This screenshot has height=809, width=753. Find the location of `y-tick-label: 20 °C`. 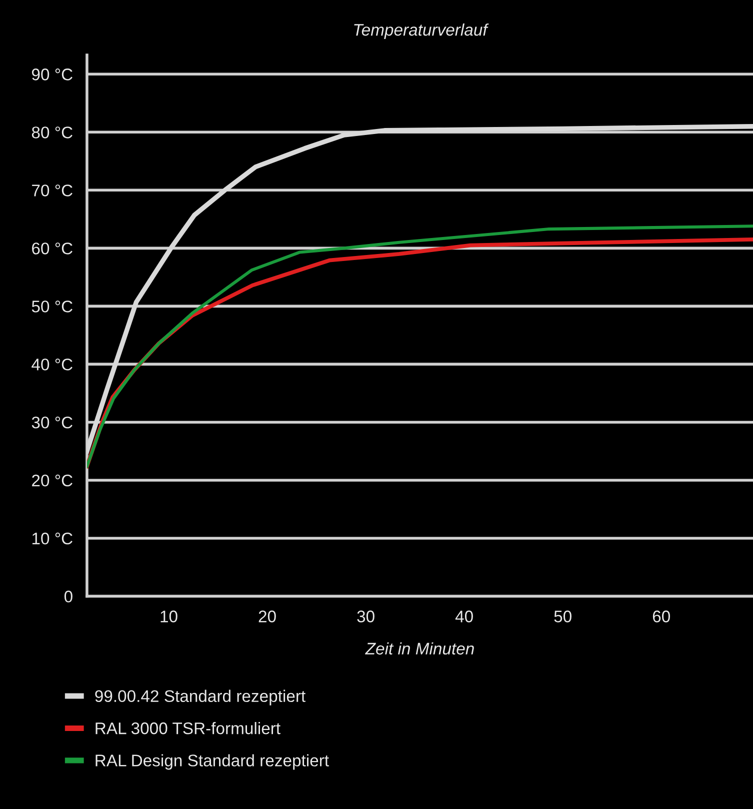

y-tick-label: 20 °C is located at coordinates (52, 480).